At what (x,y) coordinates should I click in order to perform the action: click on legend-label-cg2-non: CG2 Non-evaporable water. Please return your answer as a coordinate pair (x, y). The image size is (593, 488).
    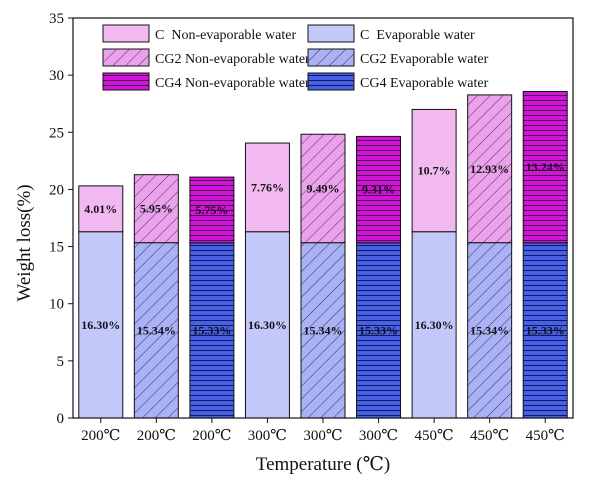
    Looking at the image, I should click on (232, 59).